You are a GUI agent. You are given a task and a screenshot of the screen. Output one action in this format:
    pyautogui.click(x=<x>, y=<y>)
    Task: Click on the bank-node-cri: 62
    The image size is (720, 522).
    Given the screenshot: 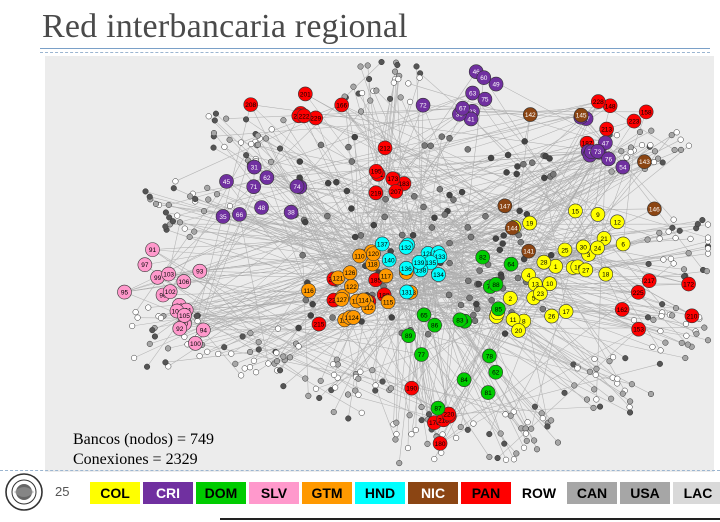 What is the action you would take?
    pyautogui.click(x=267, y=177)
    